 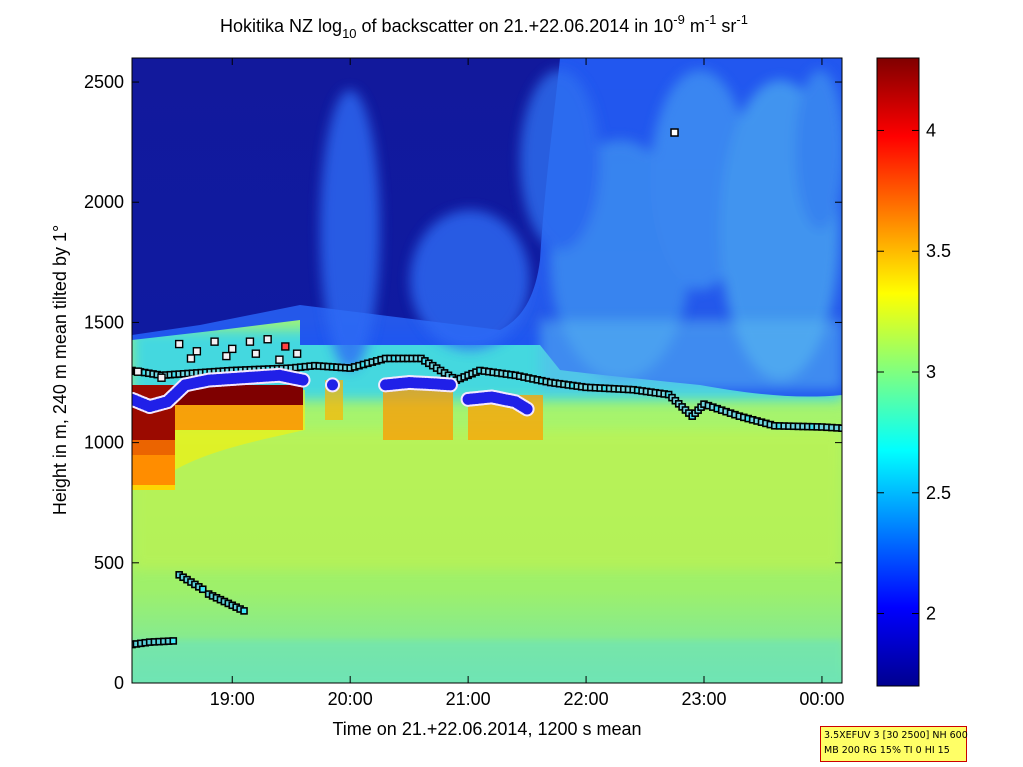 I want to click on x-tick-label: 19:00, so click(x=232, y=699).